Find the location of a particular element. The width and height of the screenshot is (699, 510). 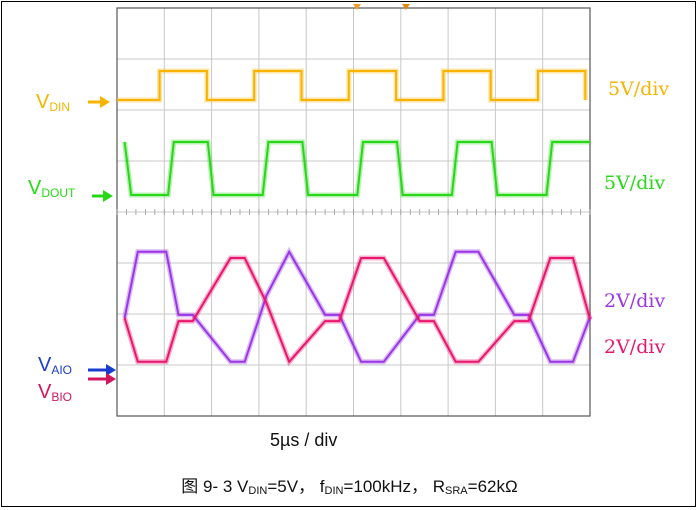

bio-trace-band is located at coordinates (357, 311).